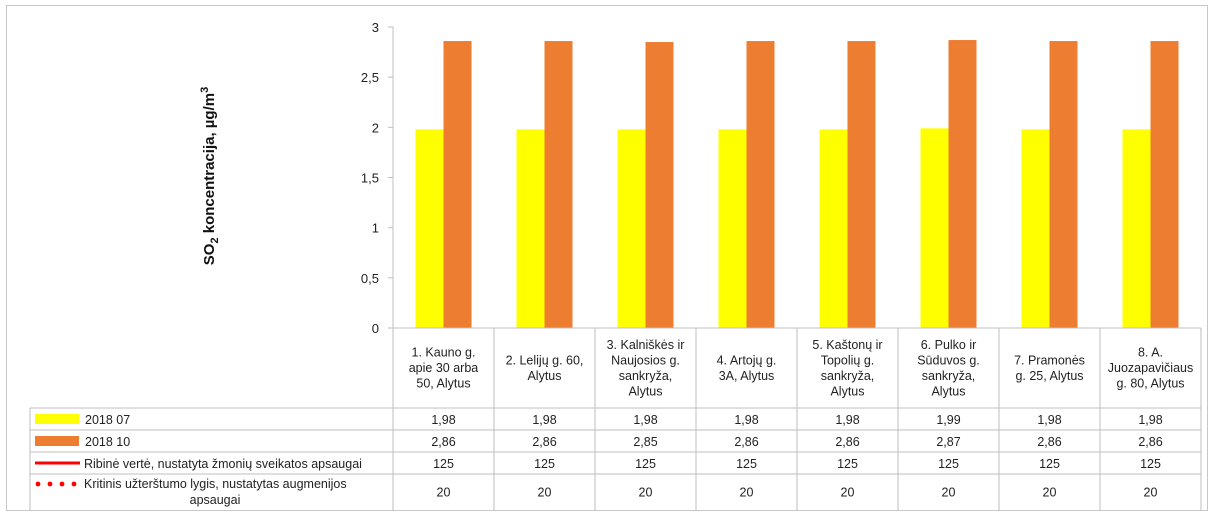 The height and width of the screenshot is (517, 1215). Describe the element at coordinates (370, 178) in the screenshot. I see `y-tick-label: 1,5` at that location.